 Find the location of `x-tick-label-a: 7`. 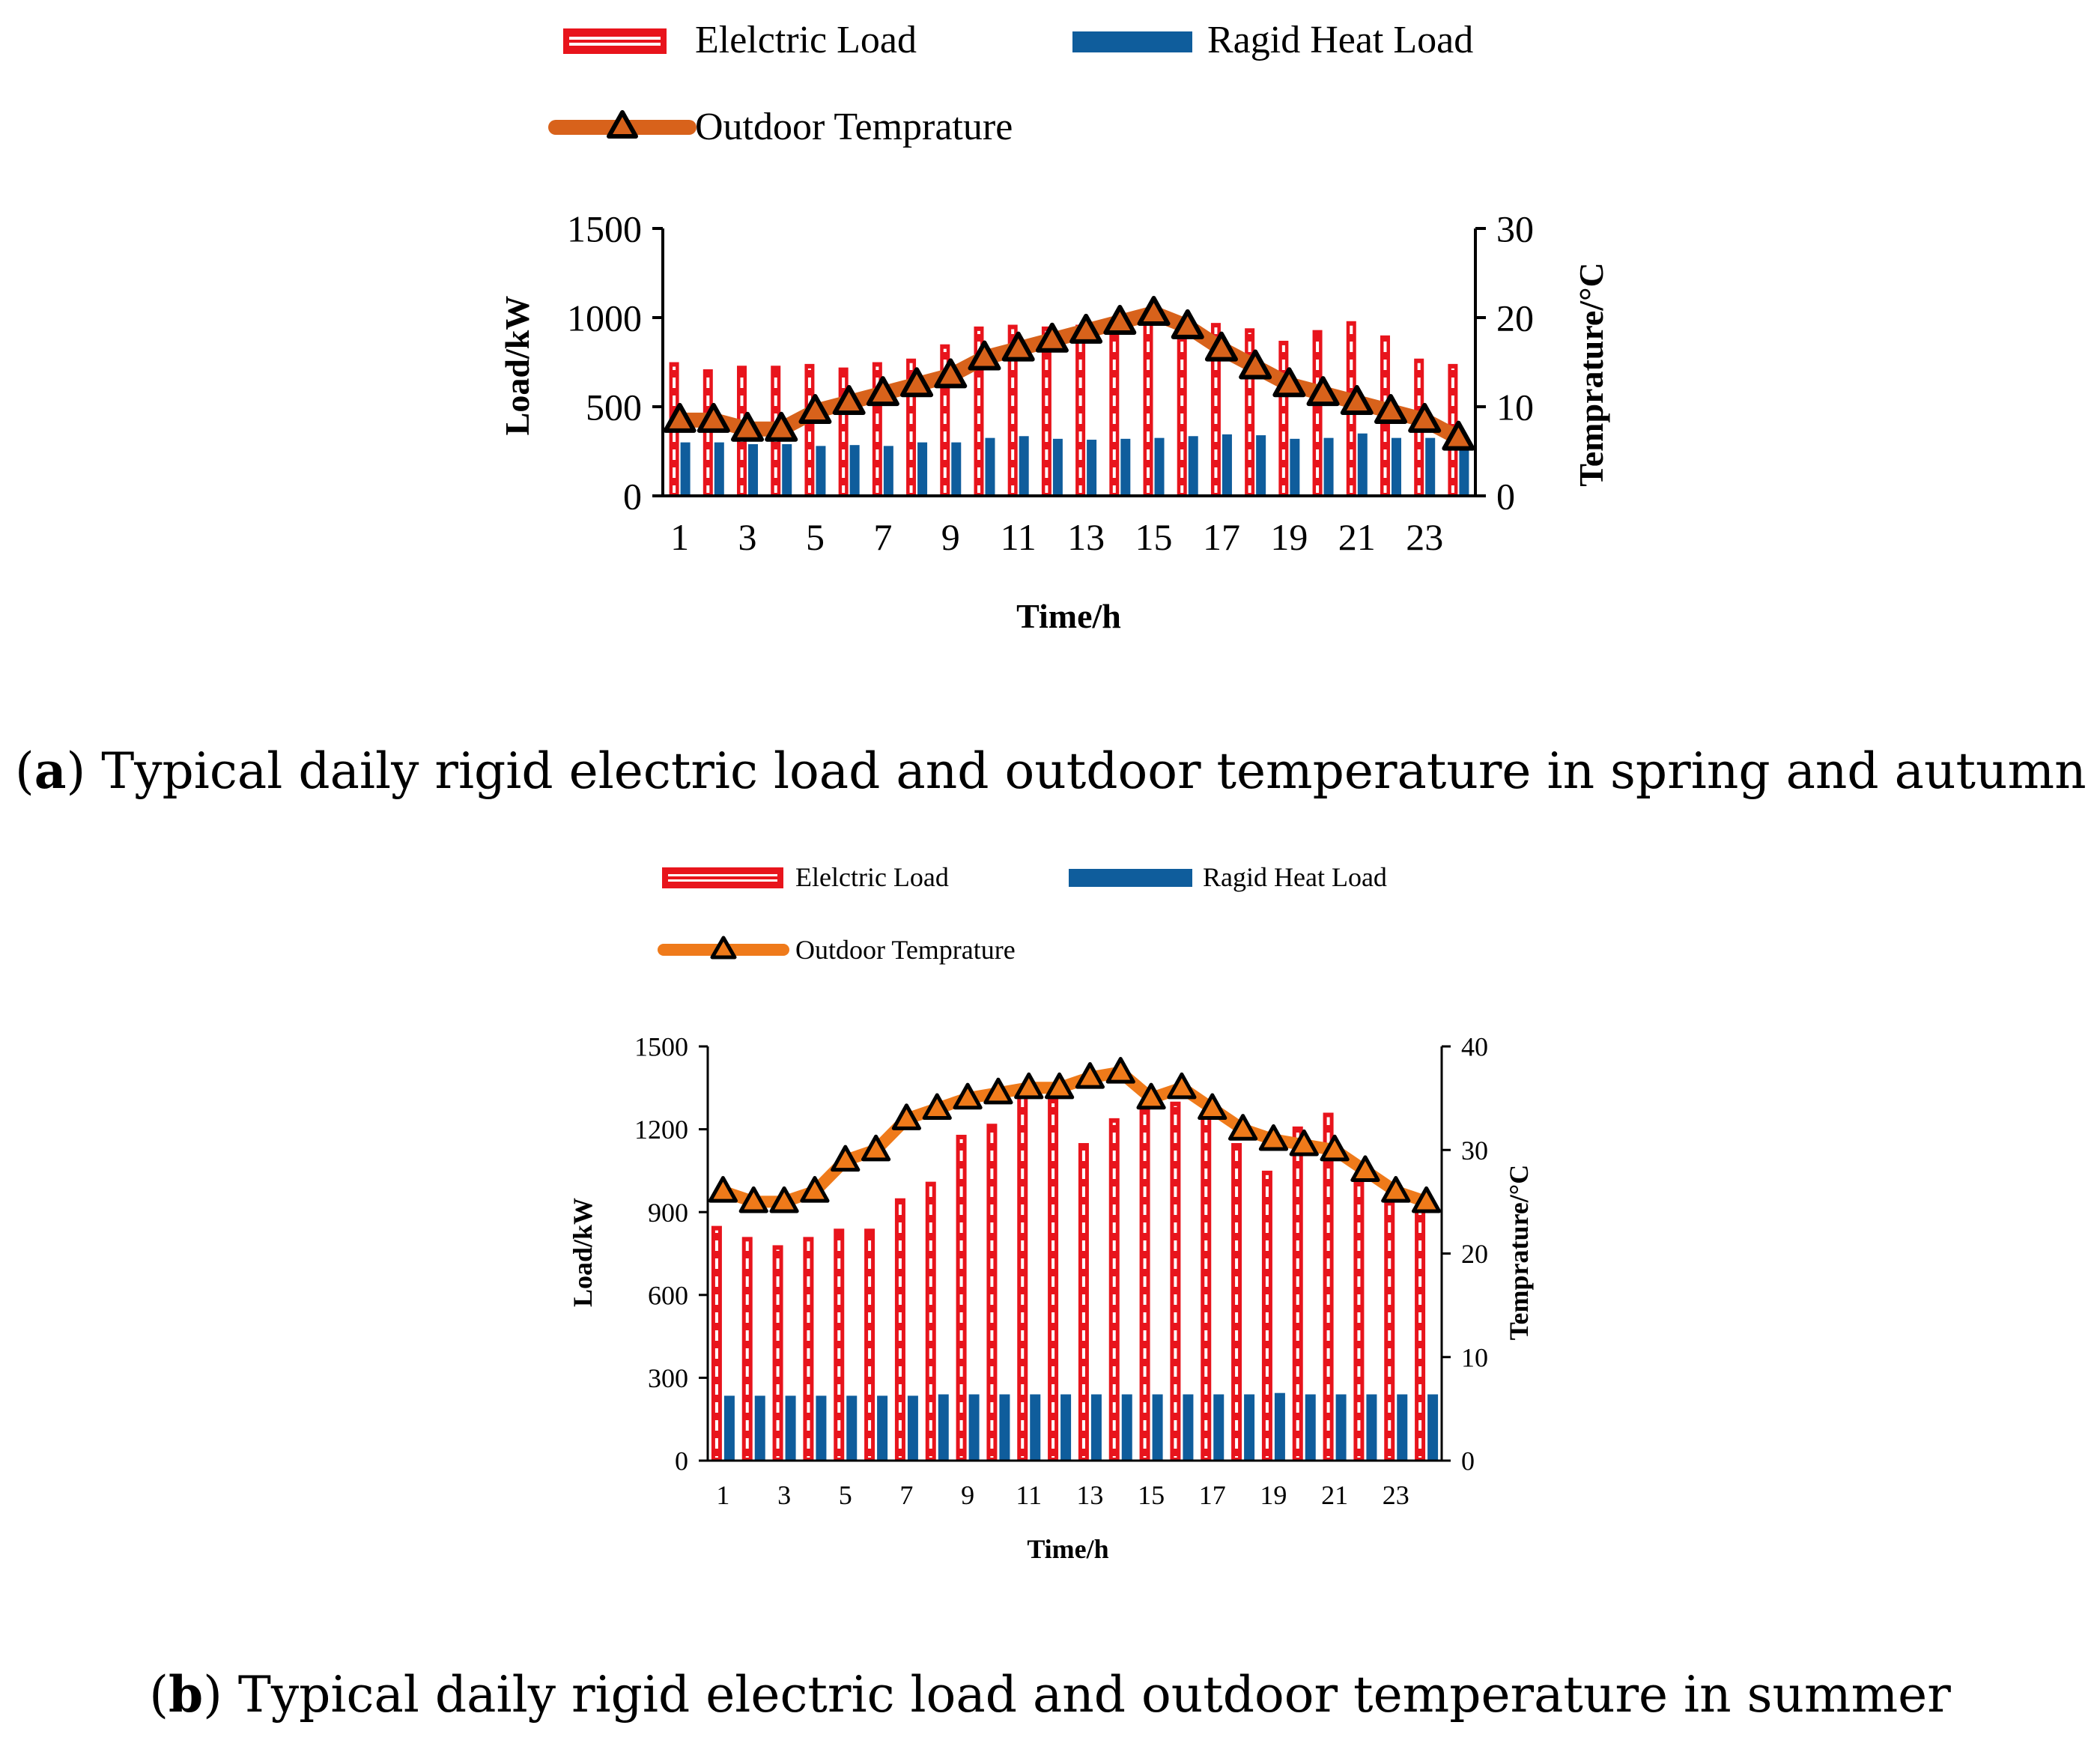

x-tick-label-a: 7 is located at coordinates (883, 537).